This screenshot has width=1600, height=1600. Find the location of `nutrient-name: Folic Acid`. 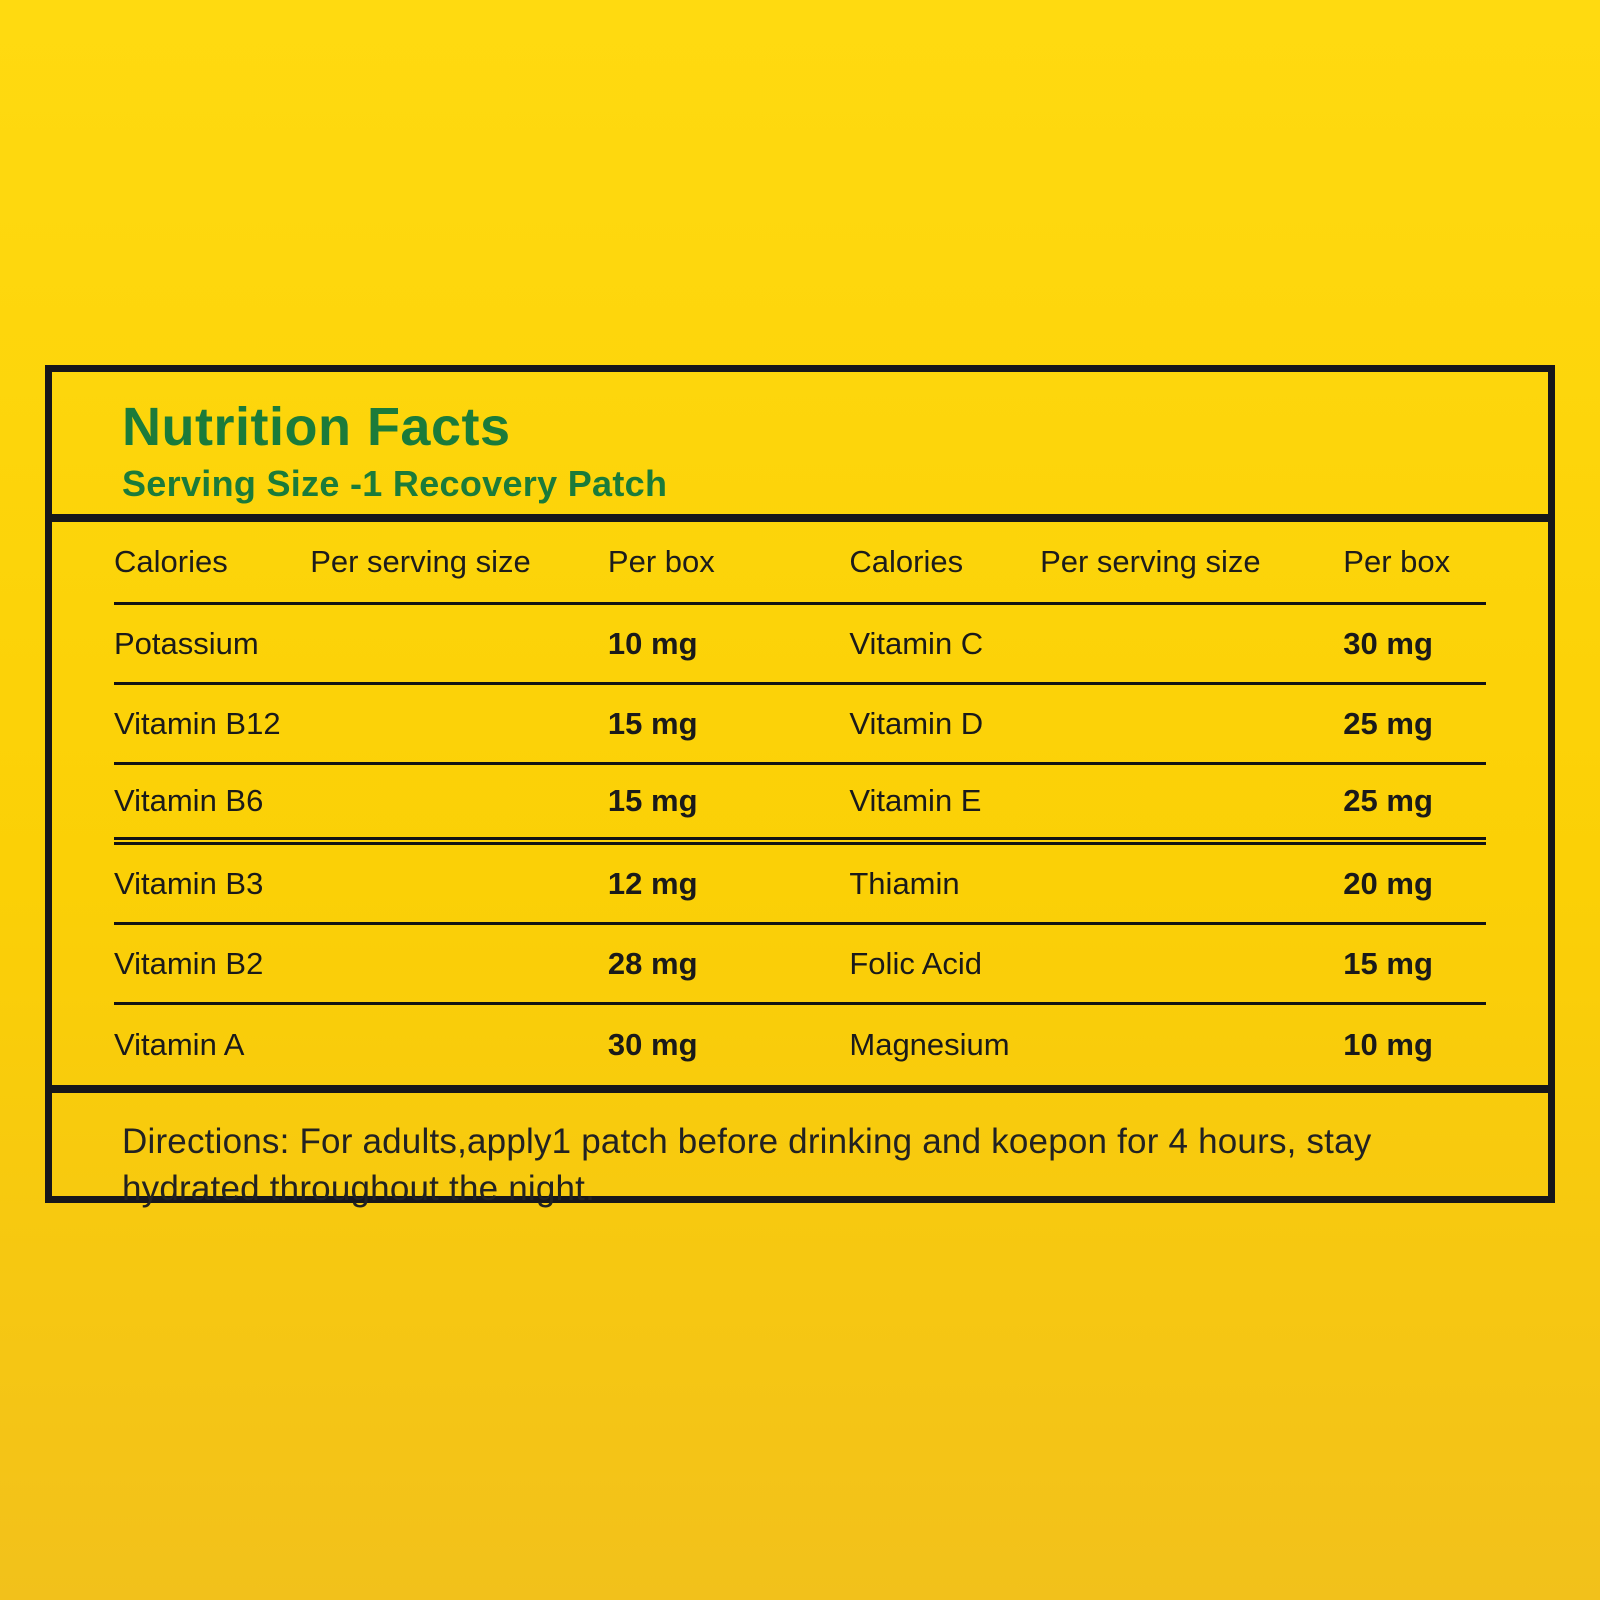

nutrient-name: Folic Acid is located at coordinates (916, 963).